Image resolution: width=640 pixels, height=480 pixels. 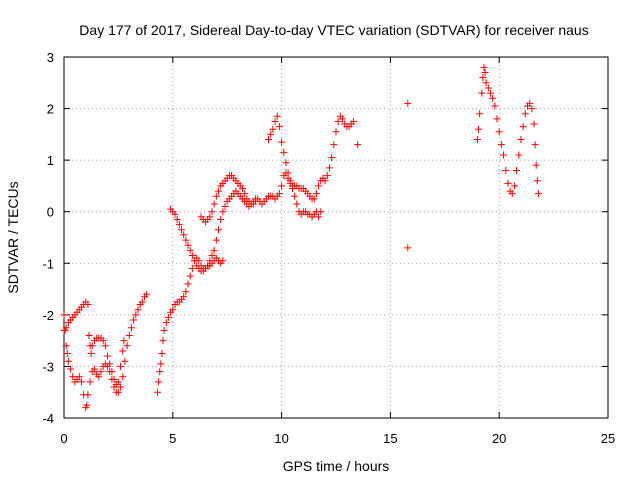 What do you see at coordinates (390, 438) in the screenshot?
I see `x-tick-label: 15` at bounding box center [390, 438].